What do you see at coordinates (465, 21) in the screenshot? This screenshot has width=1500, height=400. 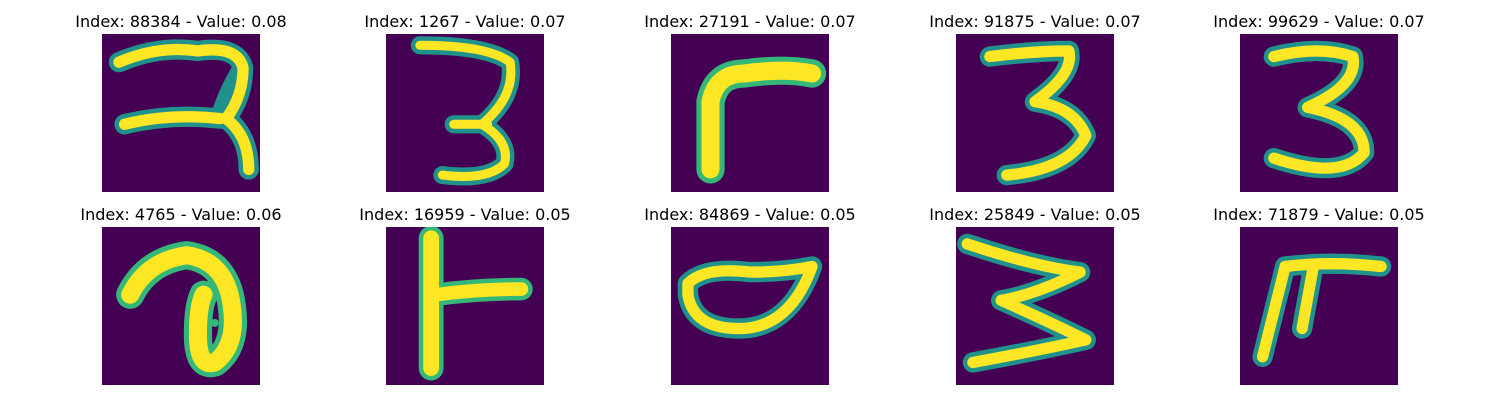 I see `panel-title: Index: 1267 - Value: 0.07` at bounding box center [465, 21].